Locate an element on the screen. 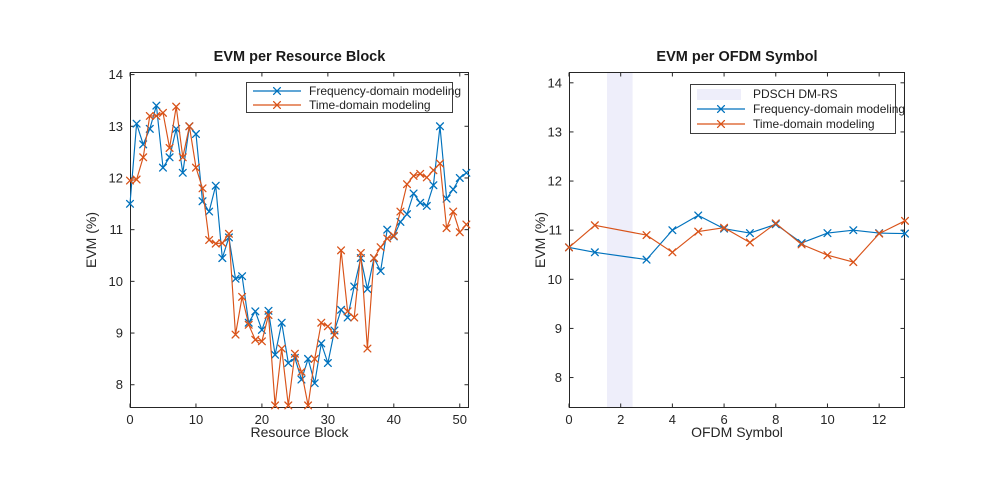 The width and height of the screenshot is (1000, 500). y-tick-label: 13 is located at coordinates (555, 131).